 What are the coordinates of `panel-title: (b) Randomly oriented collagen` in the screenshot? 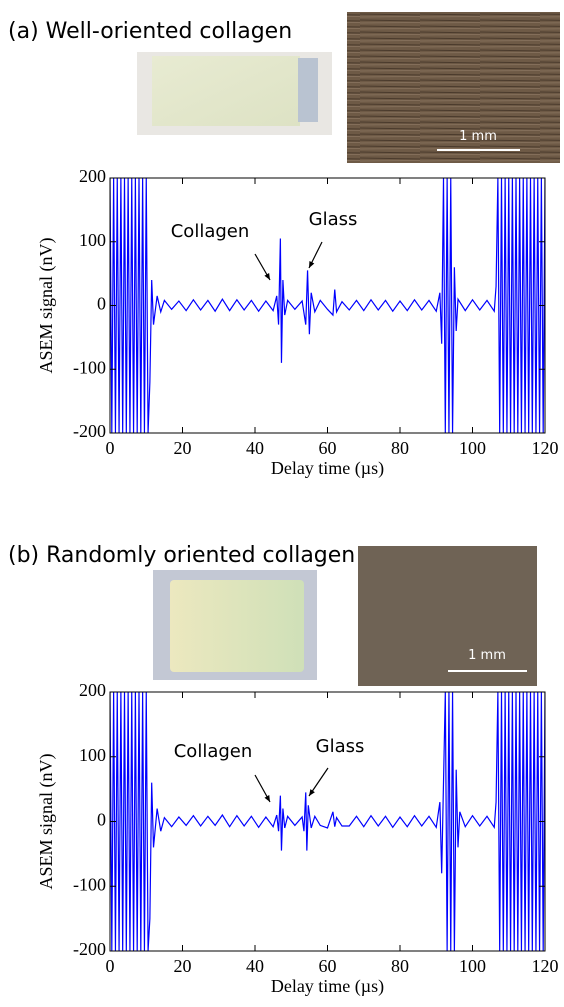 It's located at (181, 555).